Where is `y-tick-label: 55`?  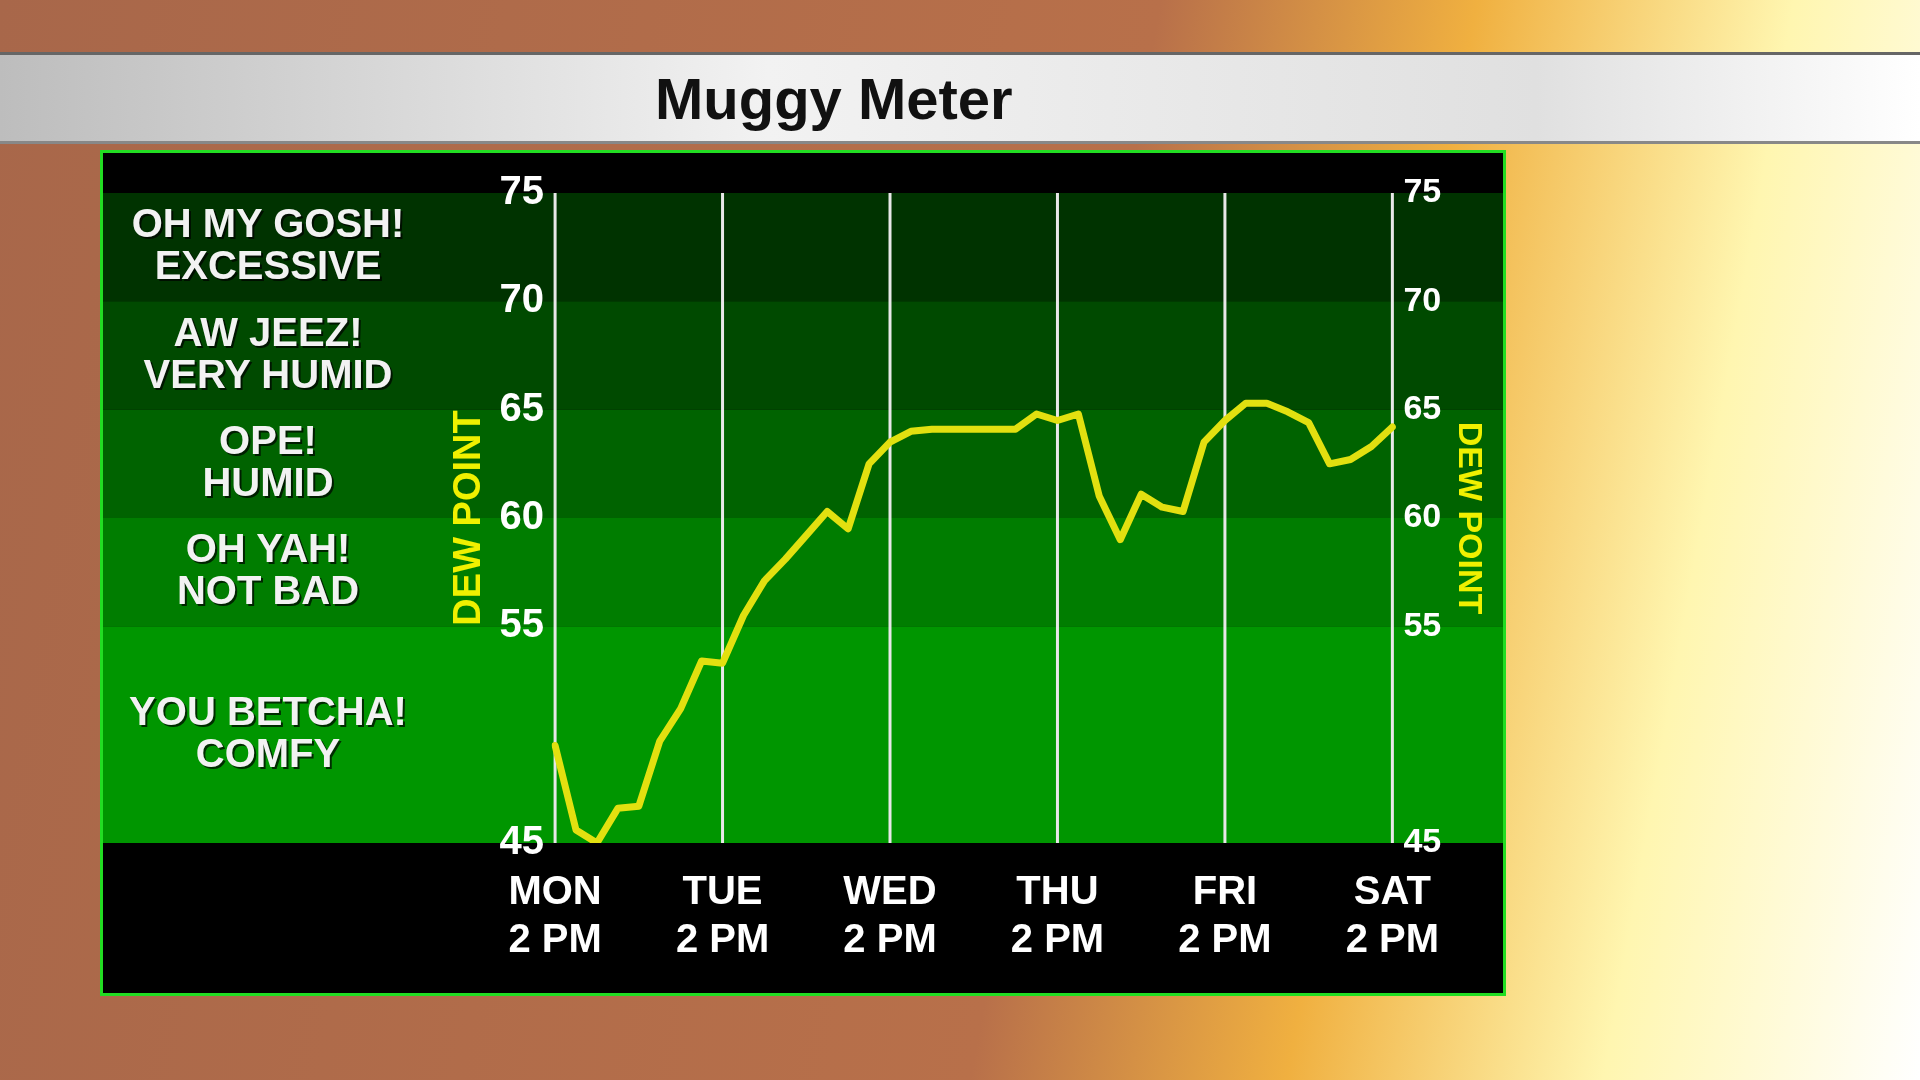 y-tick-label: 55 is located at coordinates (522, 623).